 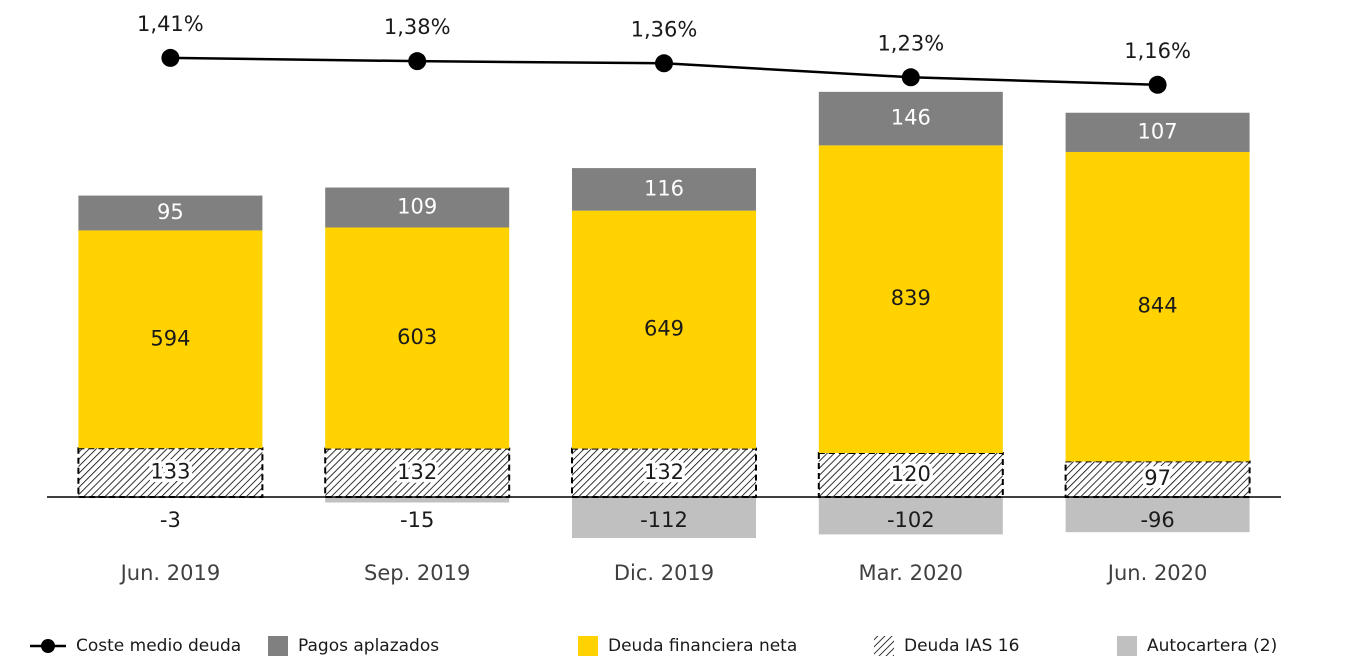 I want to click on data-label: 1,16%, so click(x=1157, y=51).